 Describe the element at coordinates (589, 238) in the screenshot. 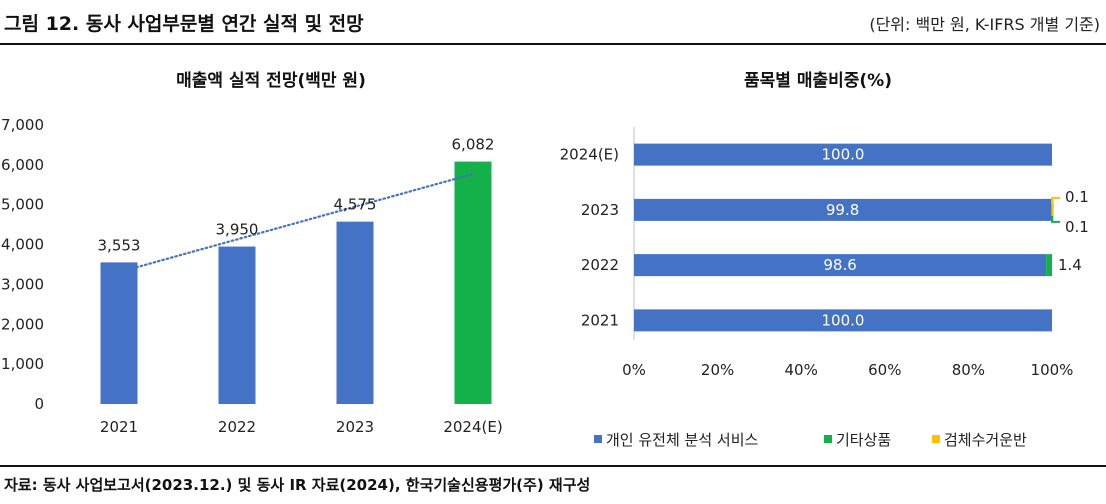

I see `share-y-axis: 2024(E) 2023 2022 2021` at that location.